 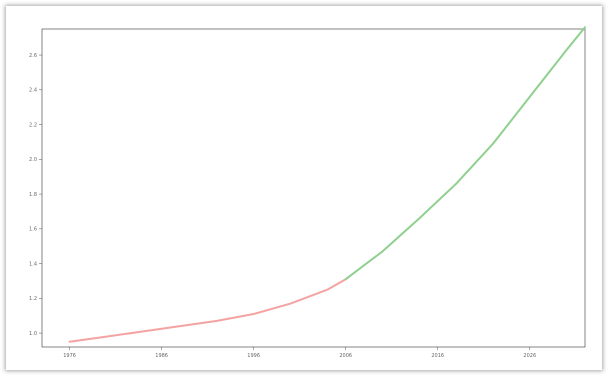 I want to click on x-tick-label: 2026, so click(x=529, y=356).